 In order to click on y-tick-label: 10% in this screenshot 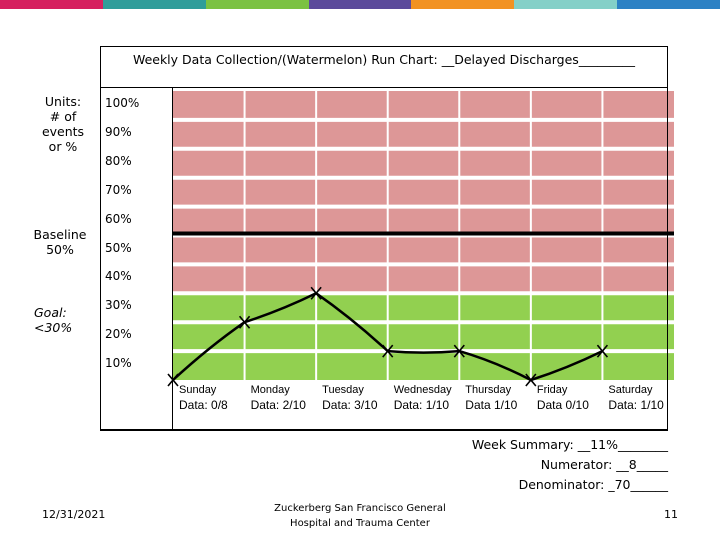, I will do `click(118, 363)`.